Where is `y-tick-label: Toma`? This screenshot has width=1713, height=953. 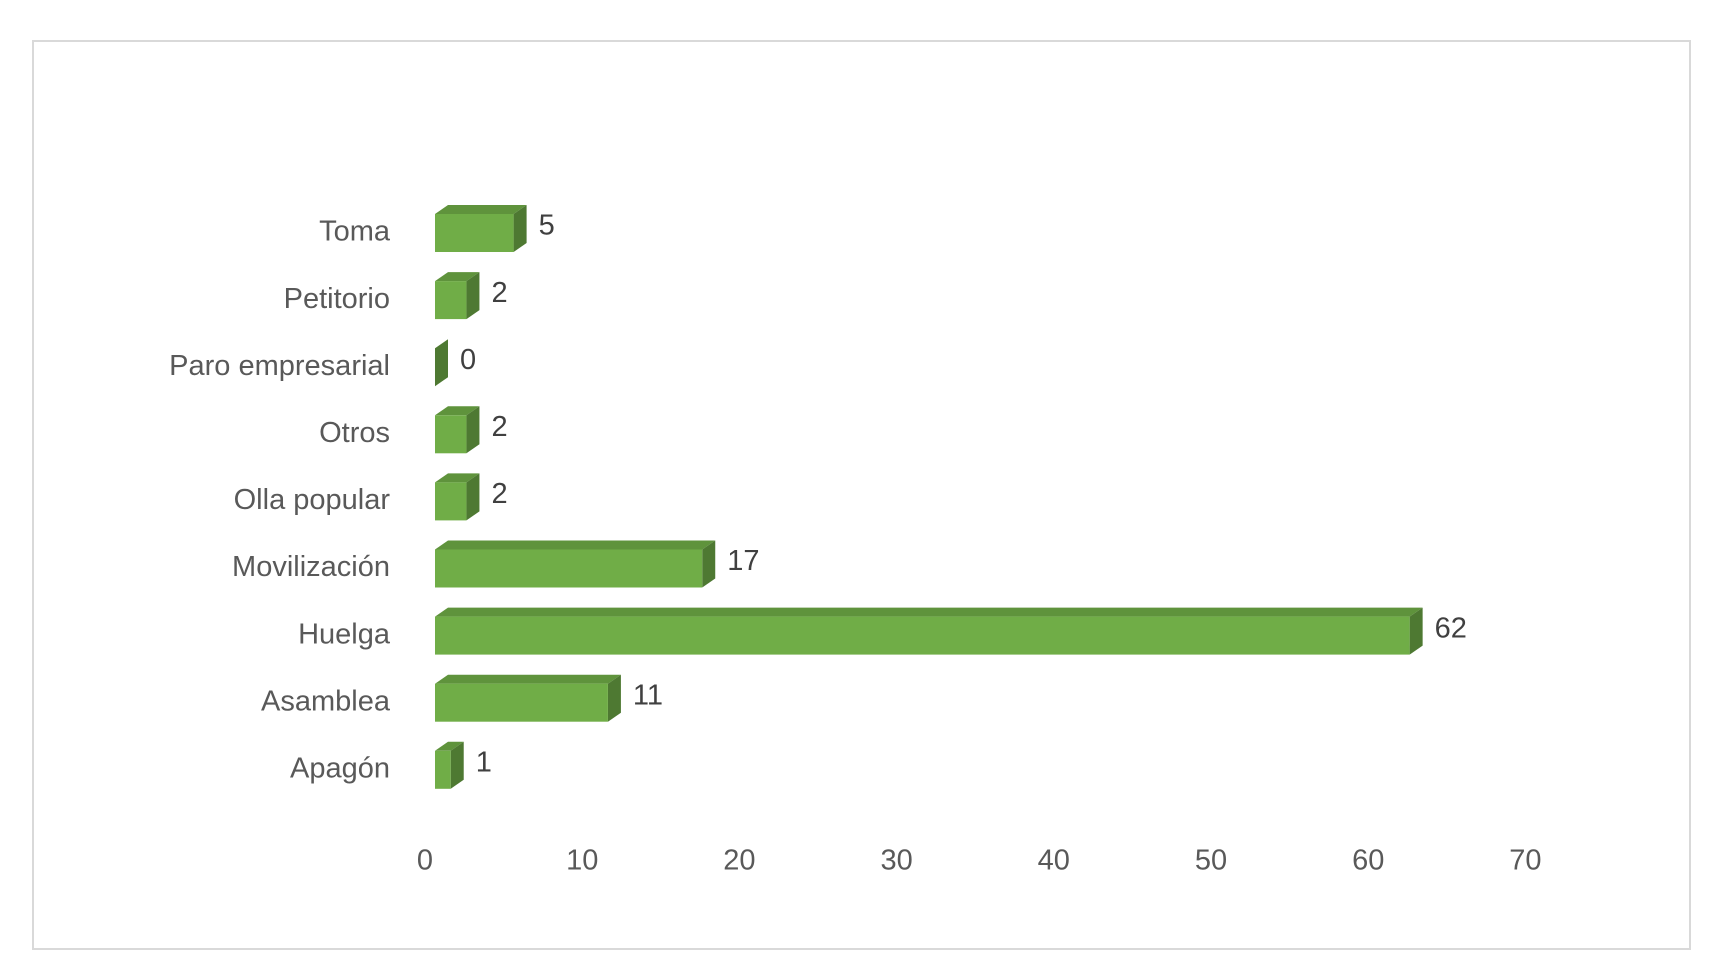
y-tick-label: Toma is located at coordinates (355, 232).